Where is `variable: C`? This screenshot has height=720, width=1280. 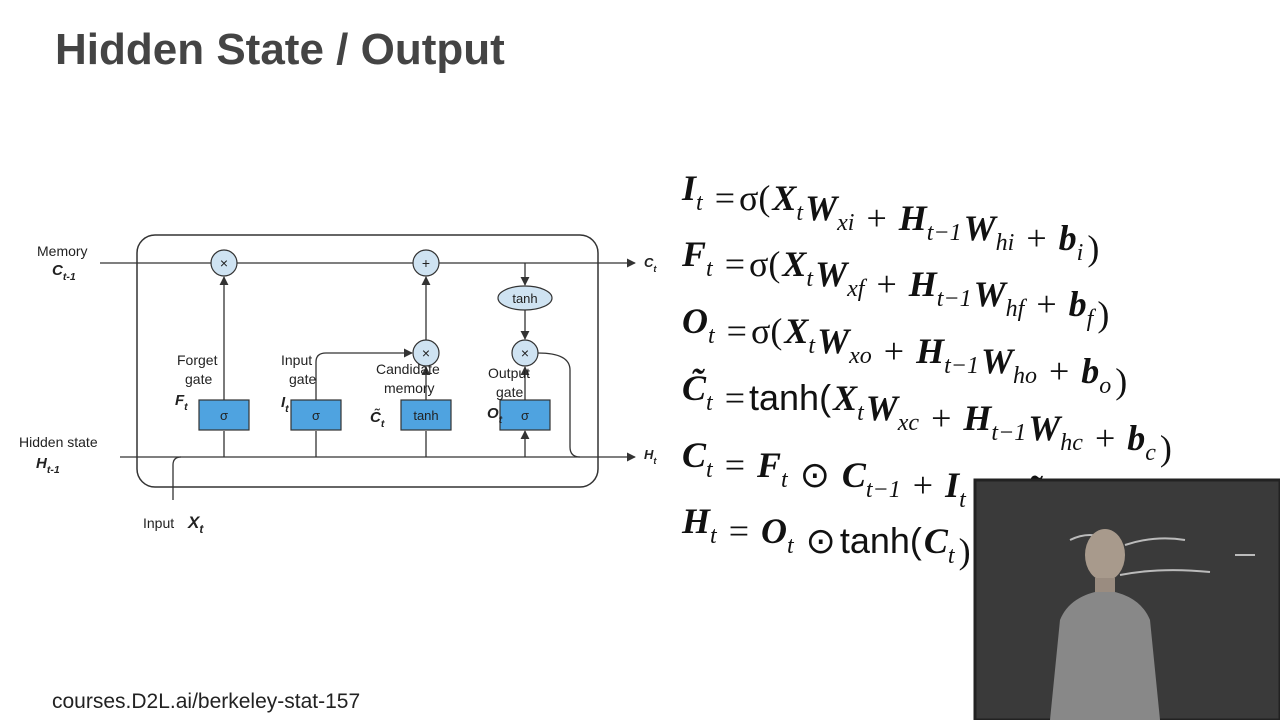 variable: C is located at coordinates (694, 455).